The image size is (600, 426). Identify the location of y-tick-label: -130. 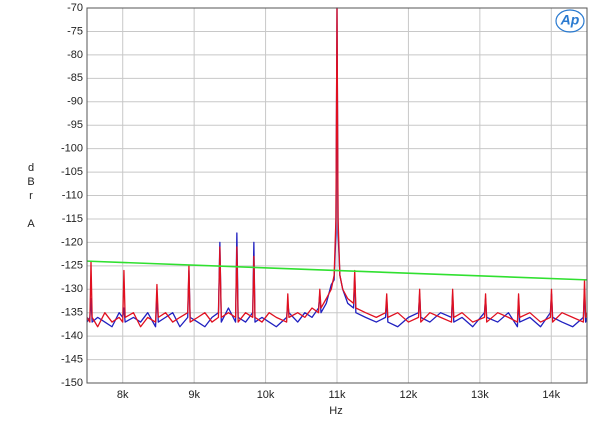
(72, 289).